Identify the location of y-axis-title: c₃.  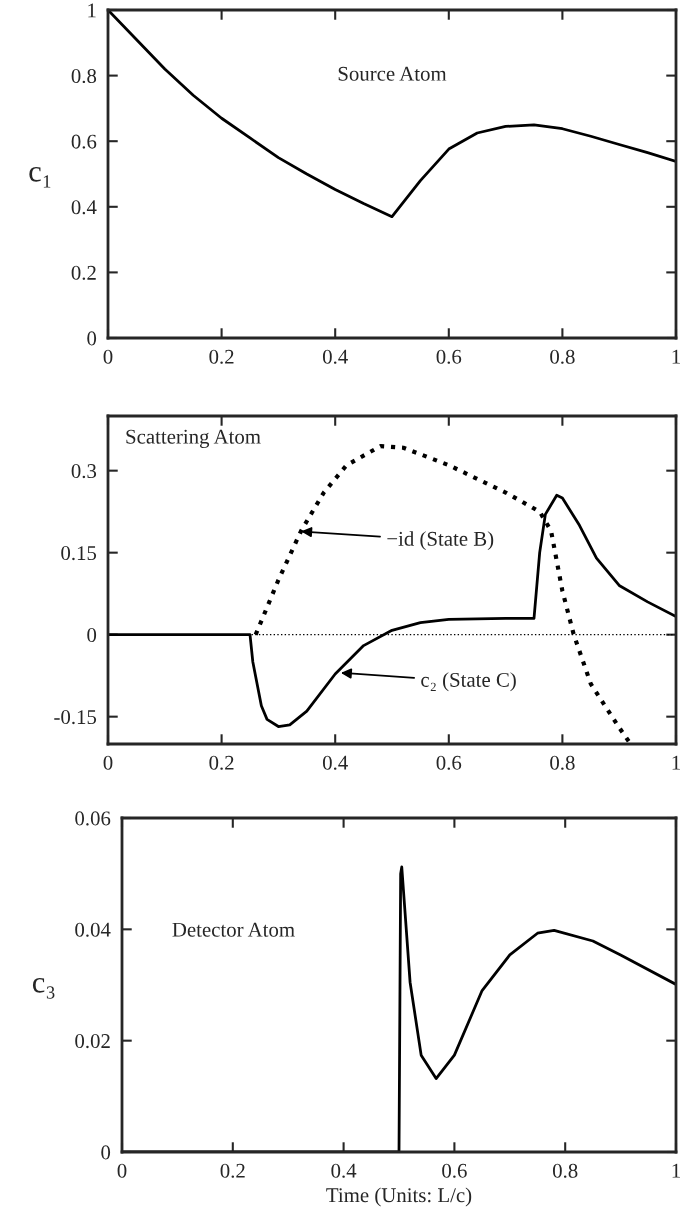
(43, 988).